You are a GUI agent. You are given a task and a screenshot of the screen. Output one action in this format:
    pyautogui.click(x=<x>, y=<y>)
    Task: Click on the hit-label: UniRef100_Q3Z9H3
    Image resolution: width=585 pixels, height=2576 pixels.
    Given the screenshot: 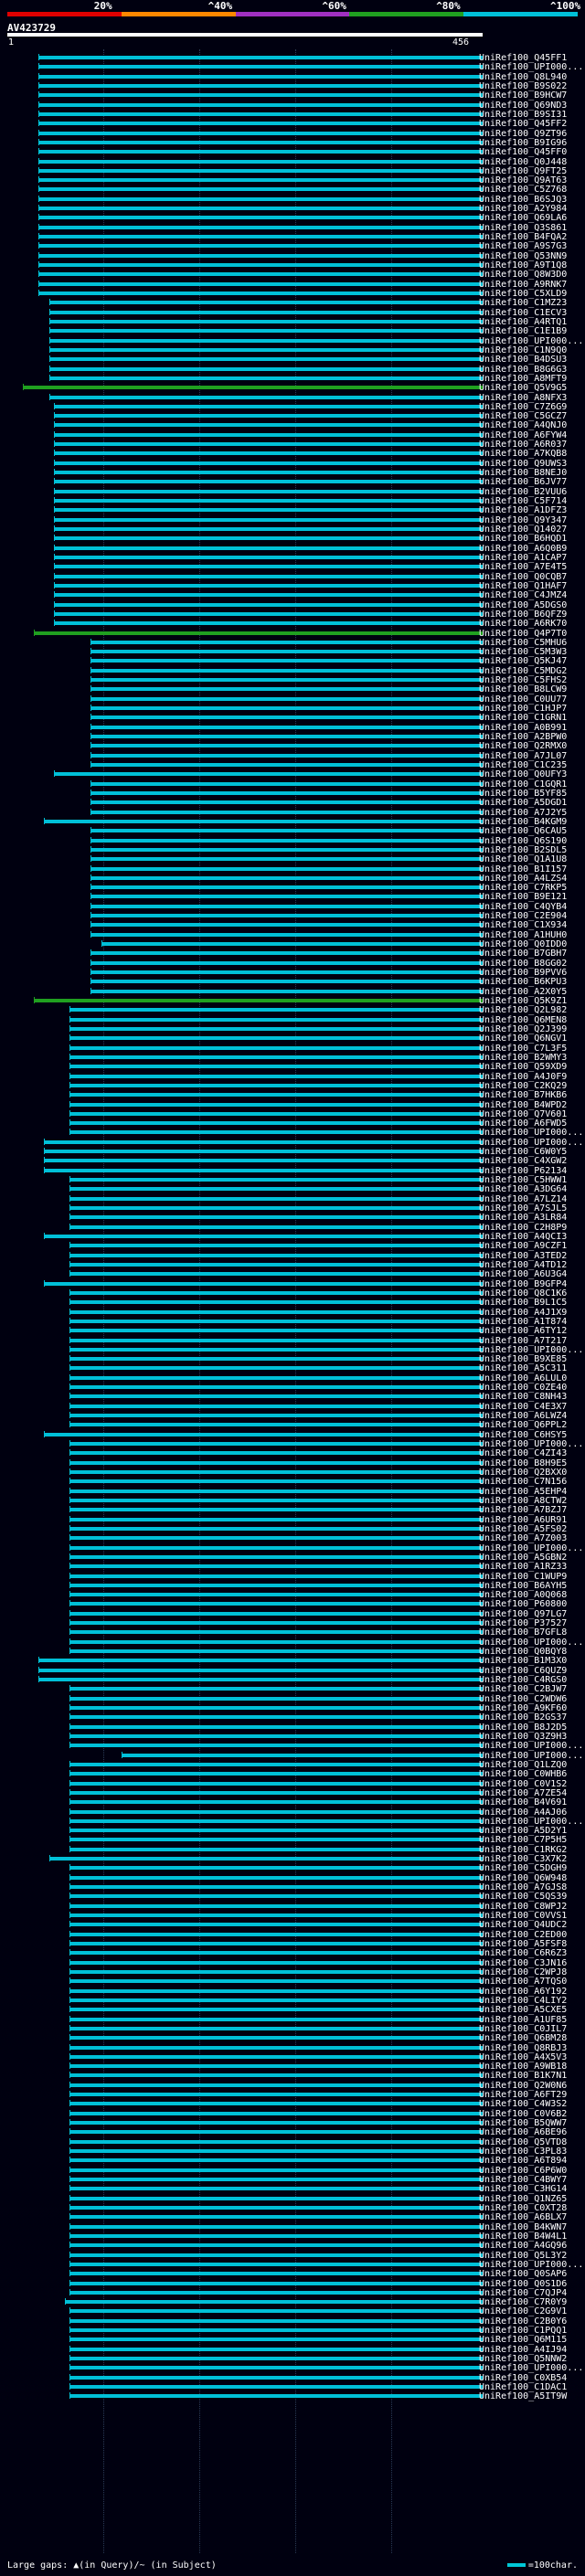 What is the action you would take?
    pyautogui.click(x=523, y=1736)
    